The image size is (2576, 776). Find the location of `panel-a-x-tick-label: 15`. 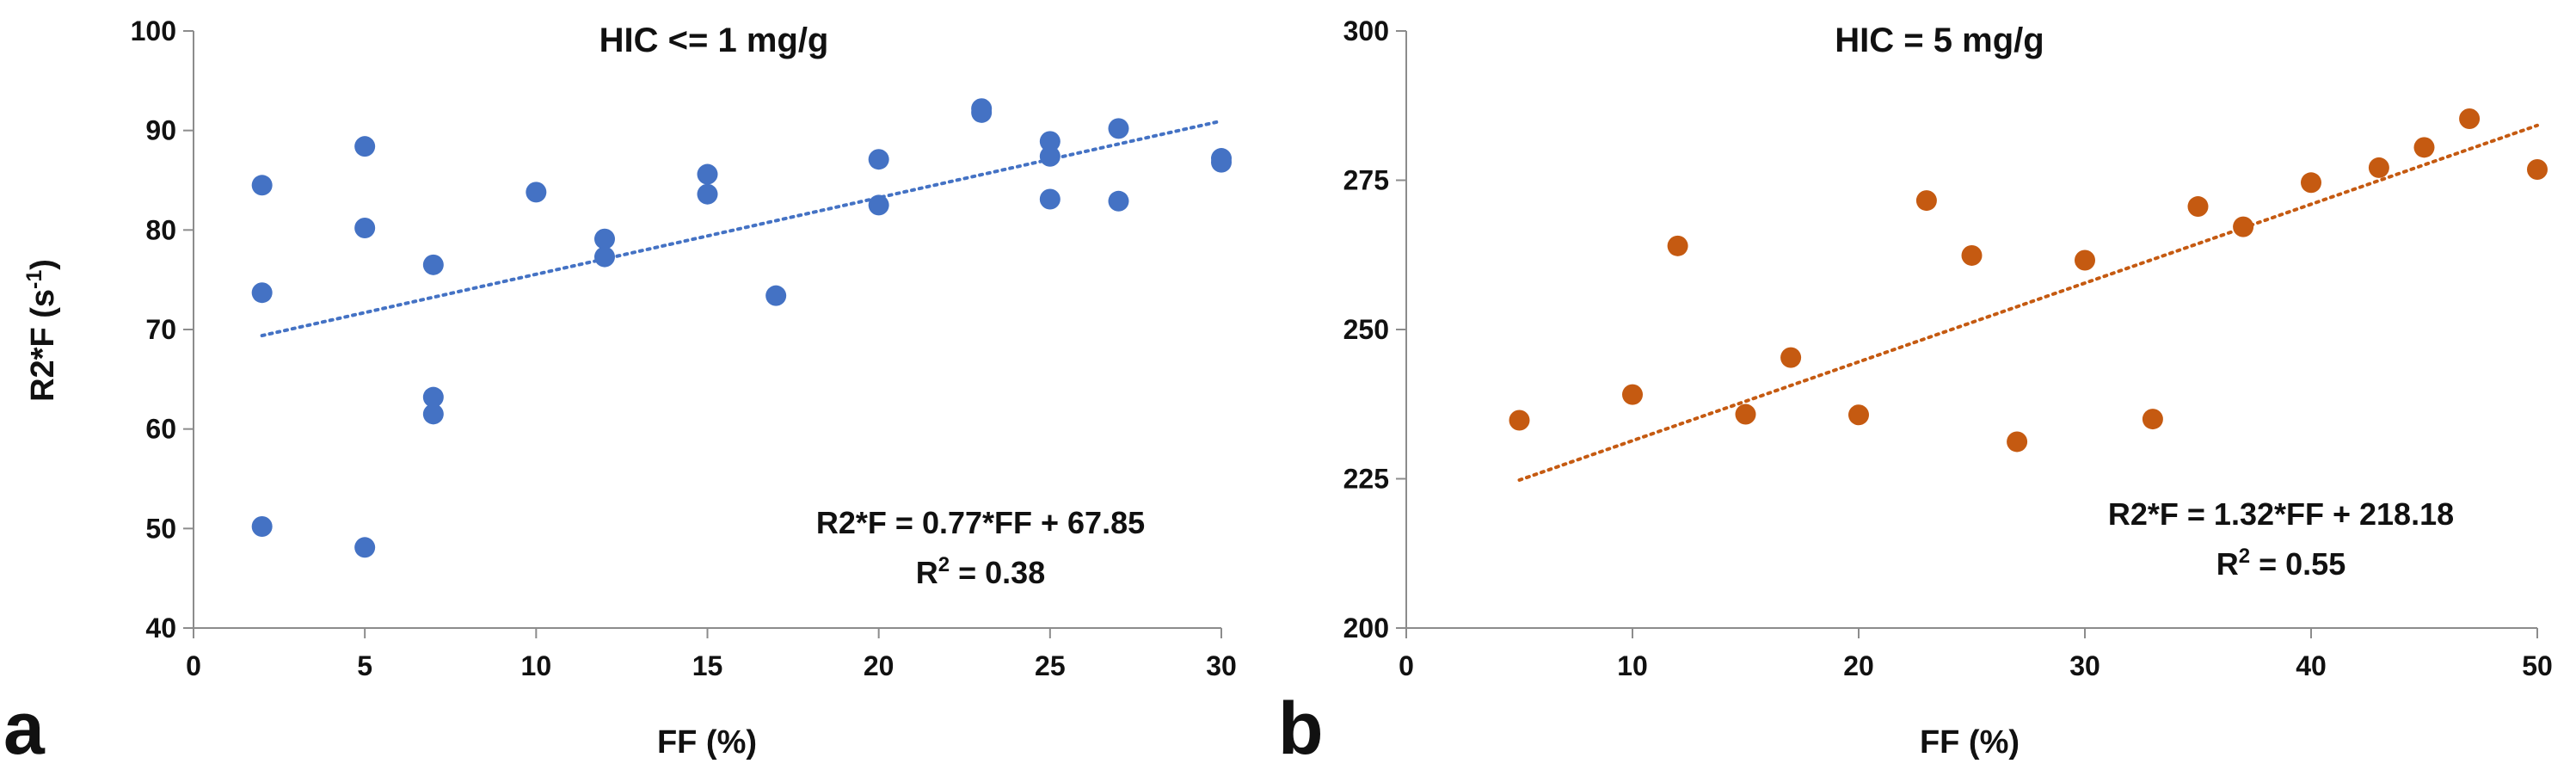

panel-a-x-tick-label: 15 is located at coordinates (707, 666).